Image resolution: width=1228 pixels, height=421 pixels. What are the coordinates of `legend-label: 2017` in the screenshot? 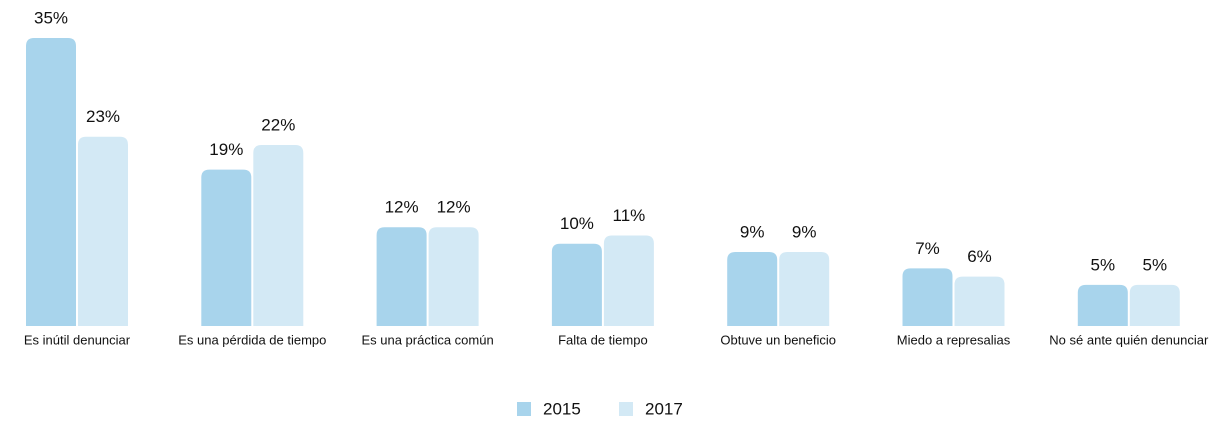 It's located at (664, 408).